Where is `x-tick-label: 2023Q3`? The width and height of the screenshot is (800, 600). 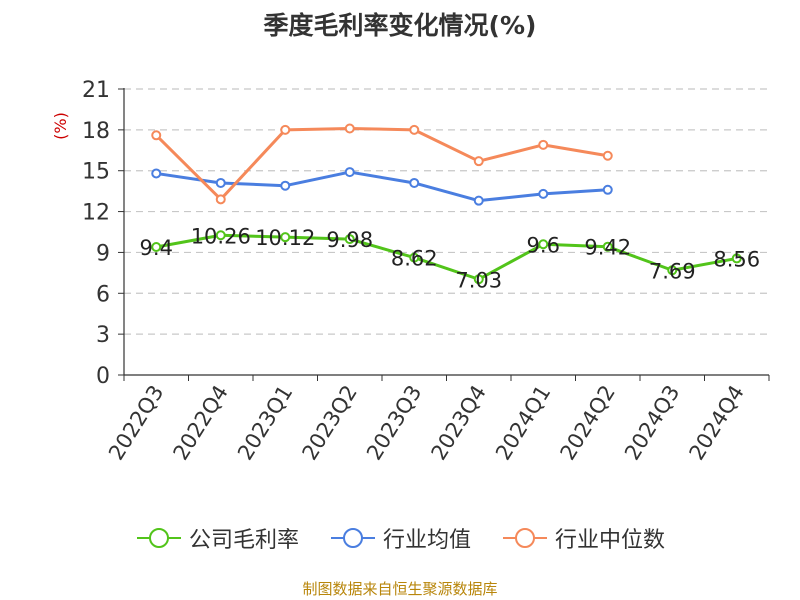 x-tick-label: 2023Q3 is located at coordinates (394, 422).